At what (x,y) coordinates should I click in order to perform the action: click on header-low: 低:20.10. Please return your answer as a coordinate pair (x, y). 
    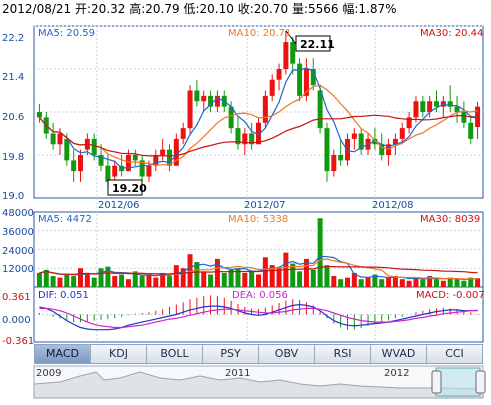
    Looking at the image, I should click on (208, 9).